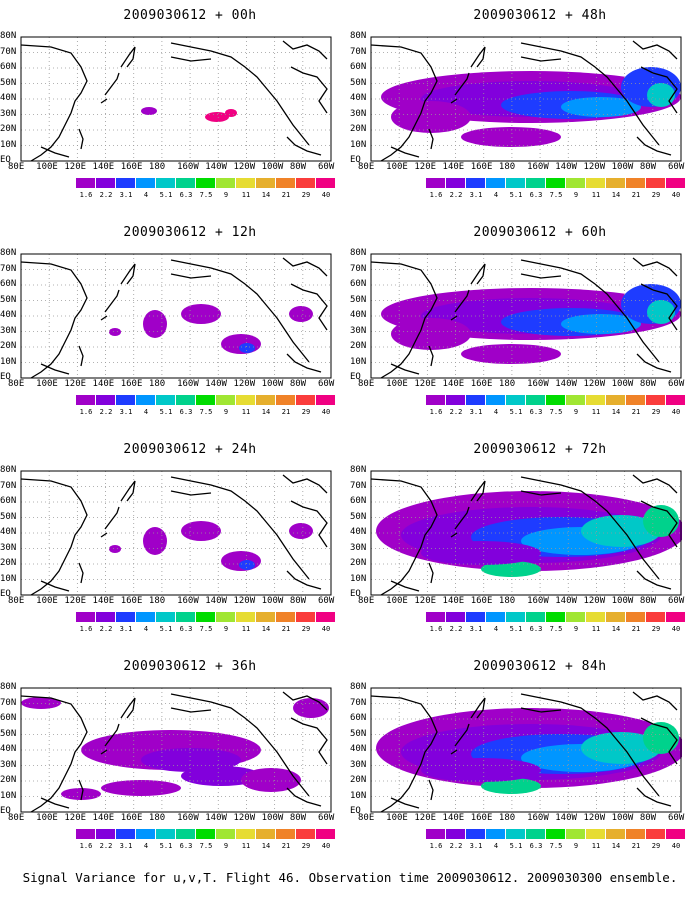 The height and width of the screenshot is (900, 700). Describe the element at coordinates (188, 384) in the screenshot. I see `longitude-label: 160W` at that location.